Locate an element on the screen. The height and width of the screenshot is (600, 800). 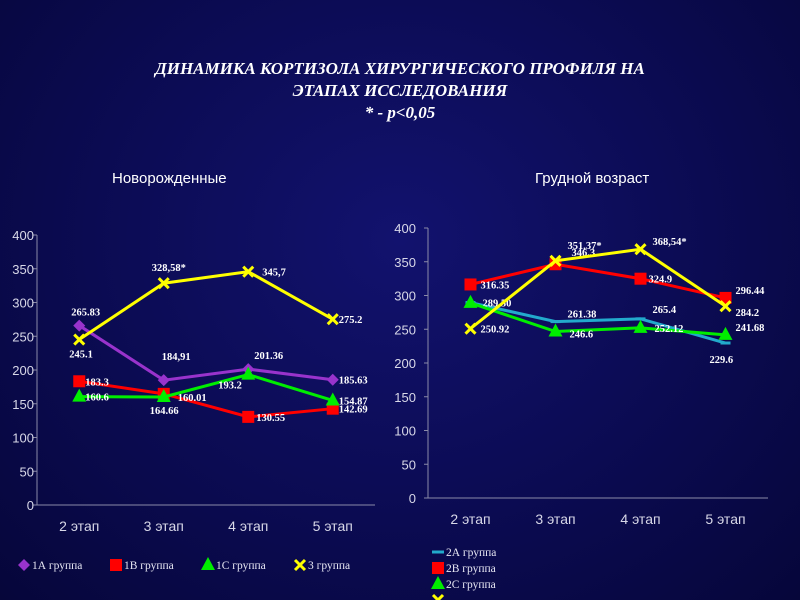
data-label: 324.9 is located at coordinates (661, 280).